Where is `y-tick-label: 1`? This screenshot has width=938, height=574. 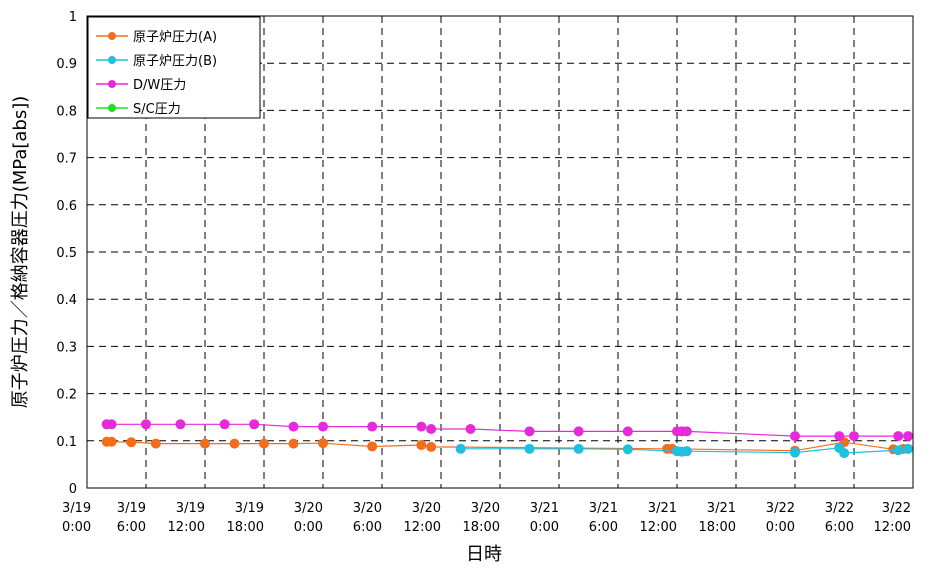
y-tick-label: 1 is located at coordinates (73, 17).